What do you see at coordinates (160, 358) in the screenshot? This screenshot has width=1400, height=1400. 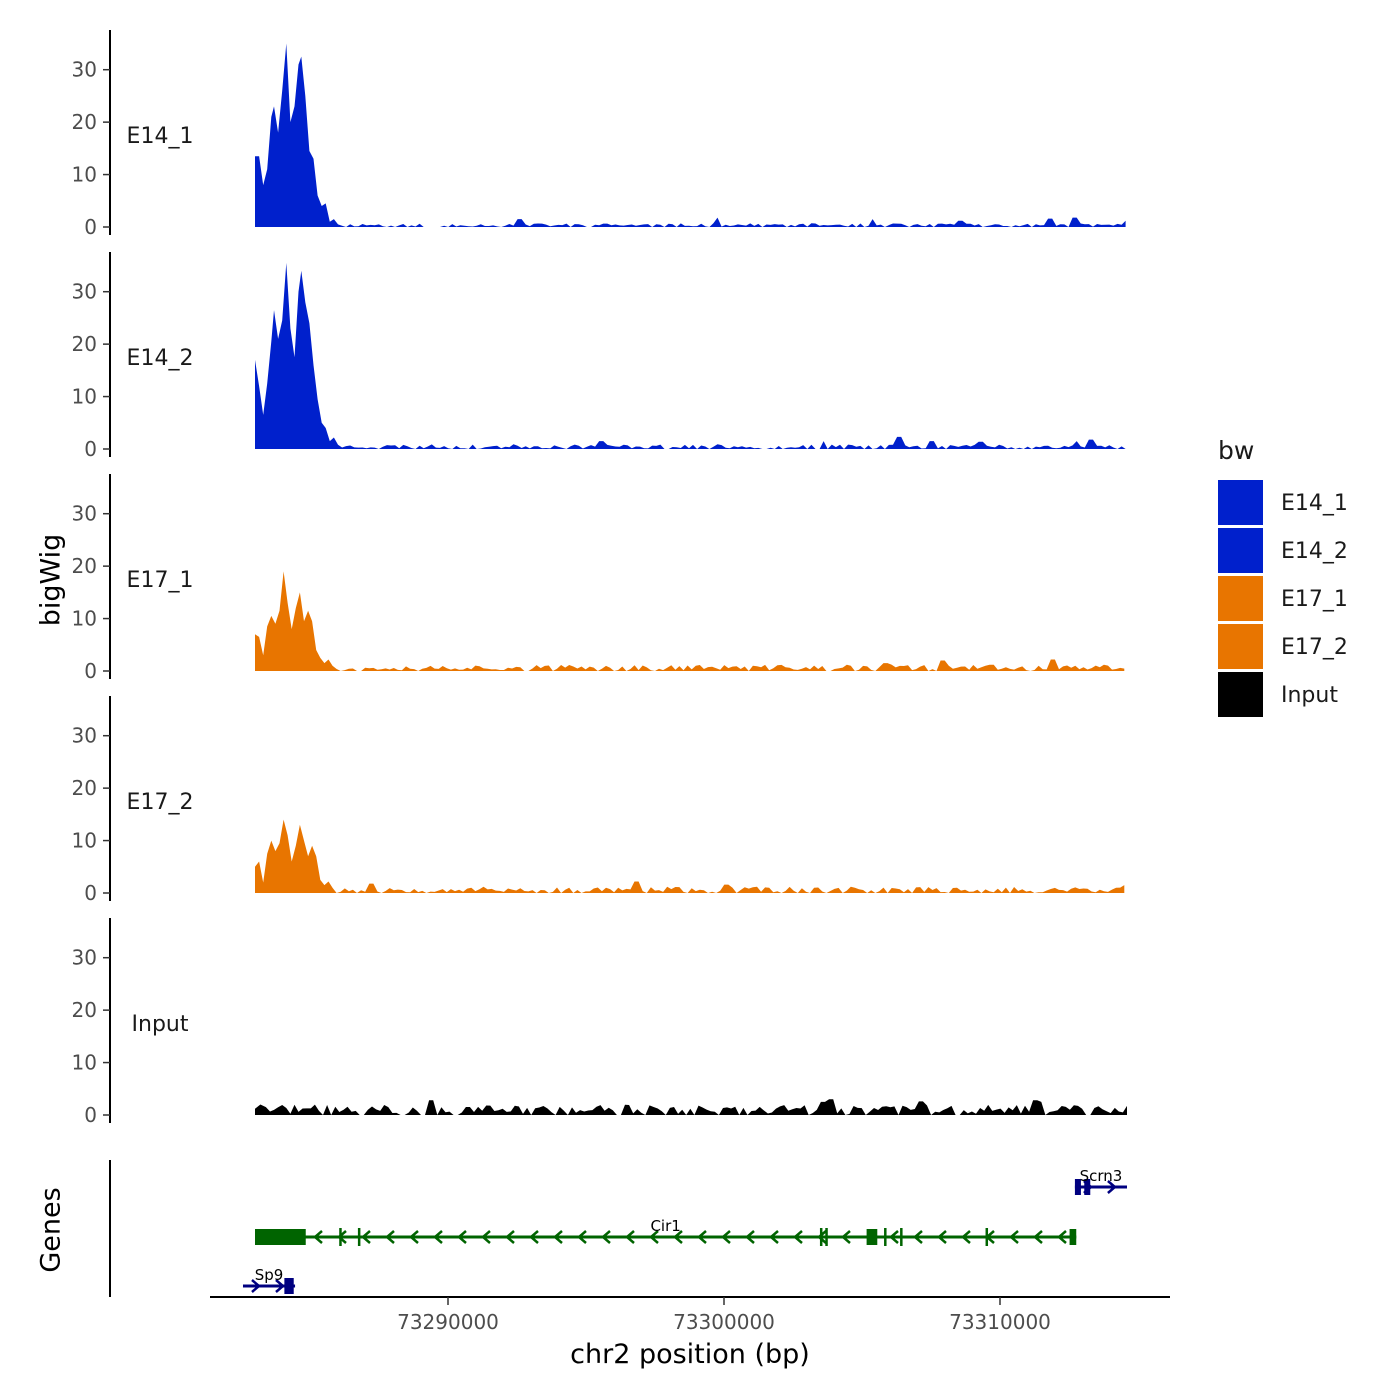 I see `track-label: E14_2` at bounding box center [160, 358].